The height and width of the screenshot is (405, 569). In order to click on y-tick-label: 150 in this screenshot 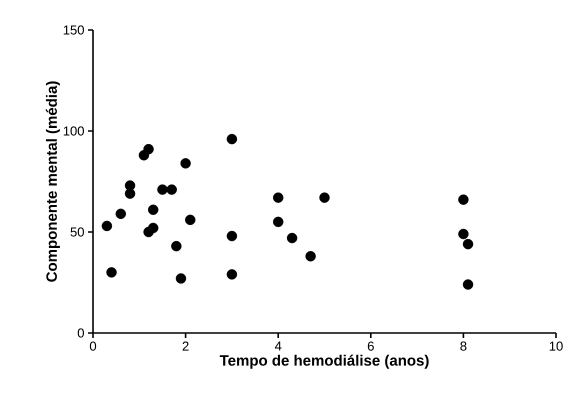, I will do `click(74, 30)`.